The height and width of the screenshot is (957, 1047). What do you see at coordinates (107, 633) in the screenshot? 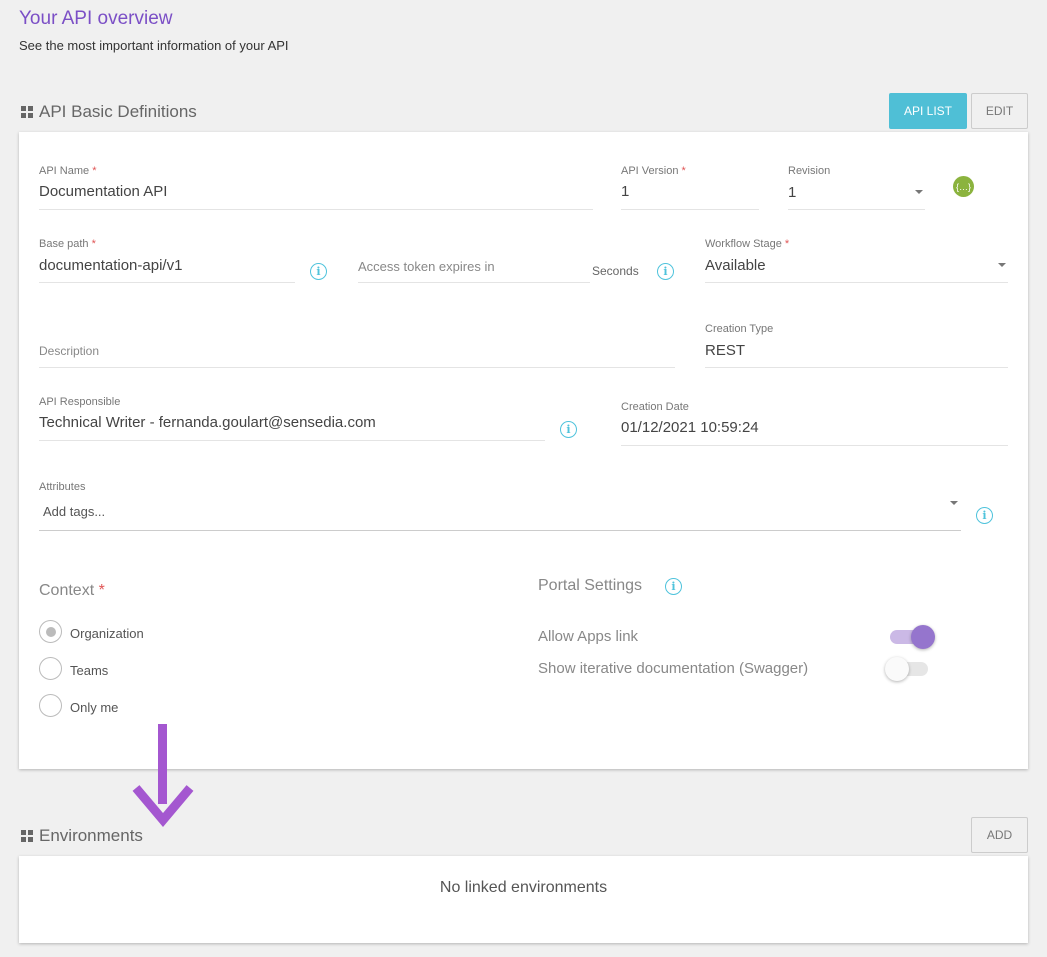
I see `radio-label: Organization` at bounding box center [107, 633].